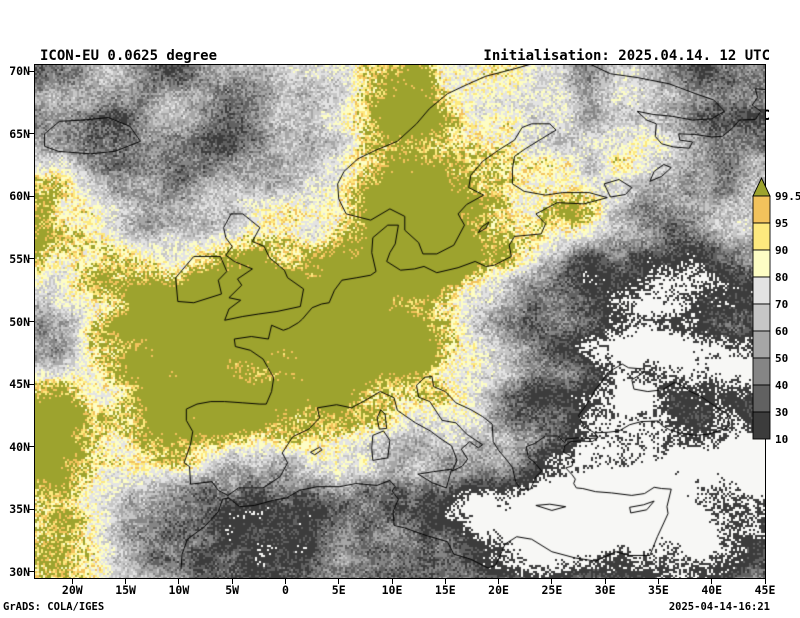 Image resolution: width=800 pixels, height=618 pixels. Describe the element at coordinates (658, 590) in the screenshot. I see `lon-tick-label: 35E` at that location.